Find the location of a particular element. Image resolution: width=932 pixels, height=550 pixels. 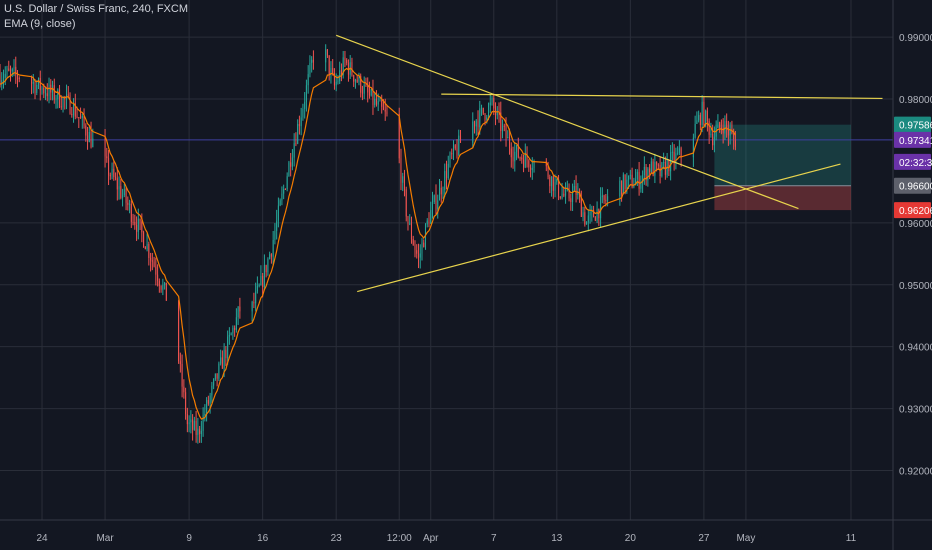

time-tick-label: May is located at coordinates (745, 538).